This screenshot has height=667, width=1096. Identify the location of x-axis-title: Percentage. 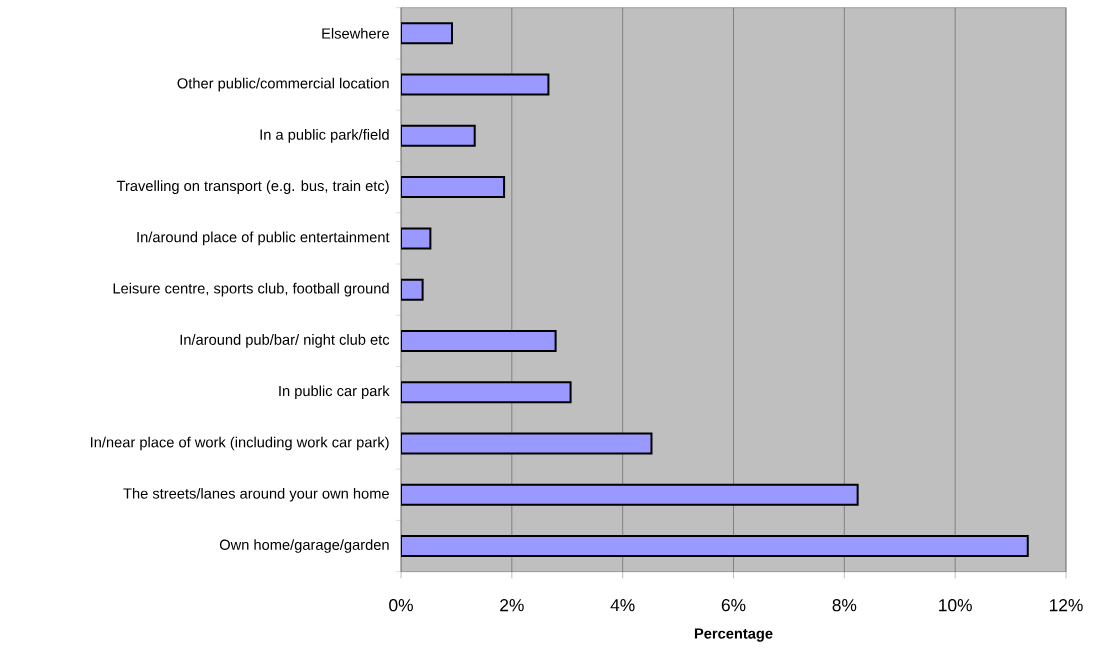
(733, 635).